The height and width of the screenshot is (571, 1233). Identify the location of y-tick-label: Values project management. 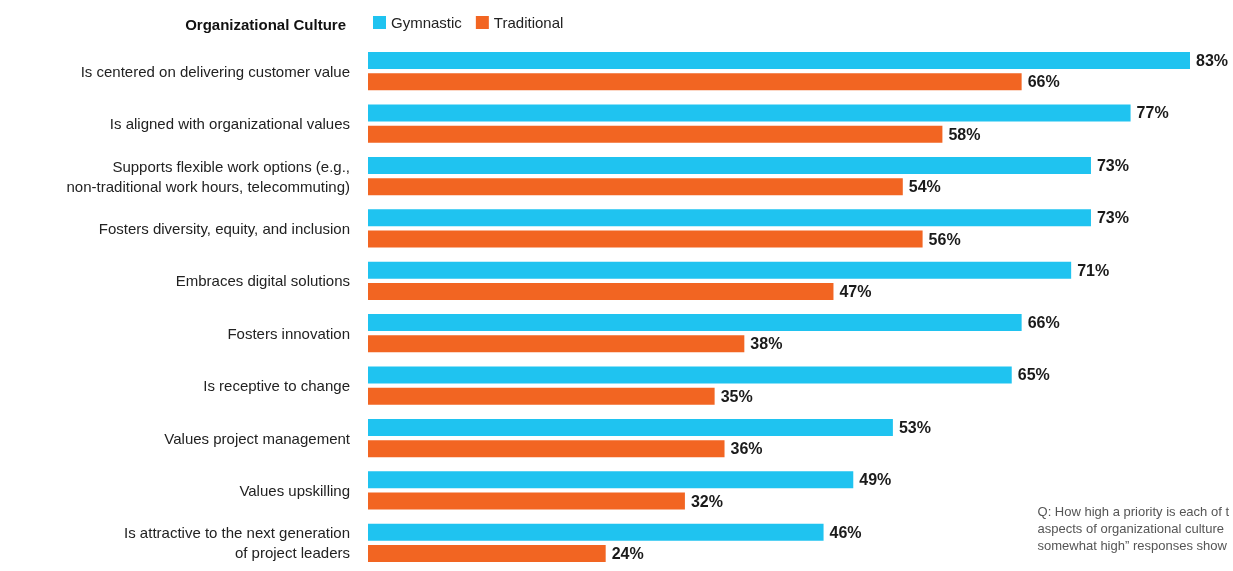
(257, 438).